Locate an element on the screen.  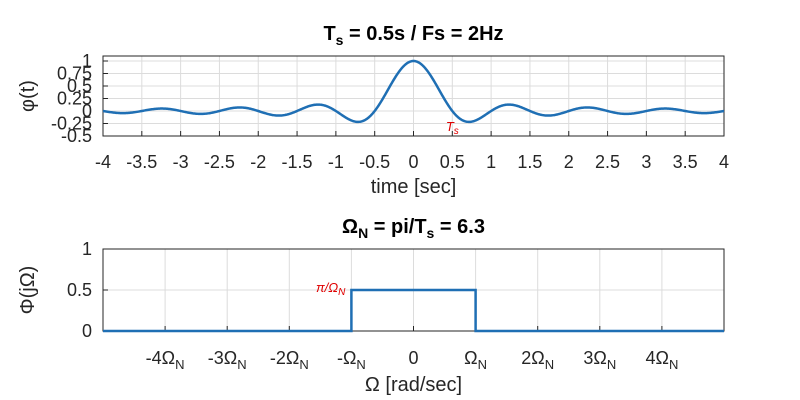
annotation-label: Ts is located at coordinates (452, 128).